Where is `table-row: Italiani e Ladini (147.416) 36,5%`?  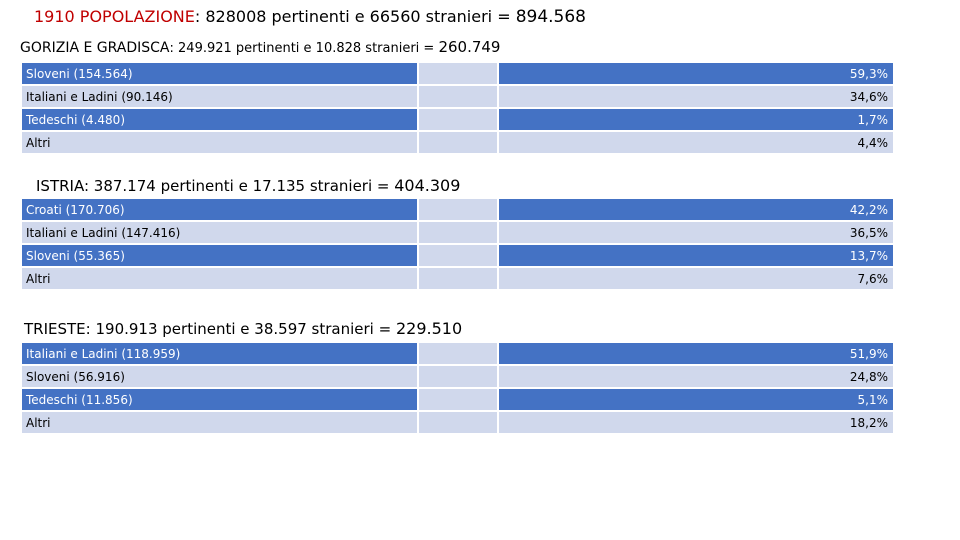 table-row: Italiani e Ladini (147.416) 36,5% is located at coordinates (457, 232).